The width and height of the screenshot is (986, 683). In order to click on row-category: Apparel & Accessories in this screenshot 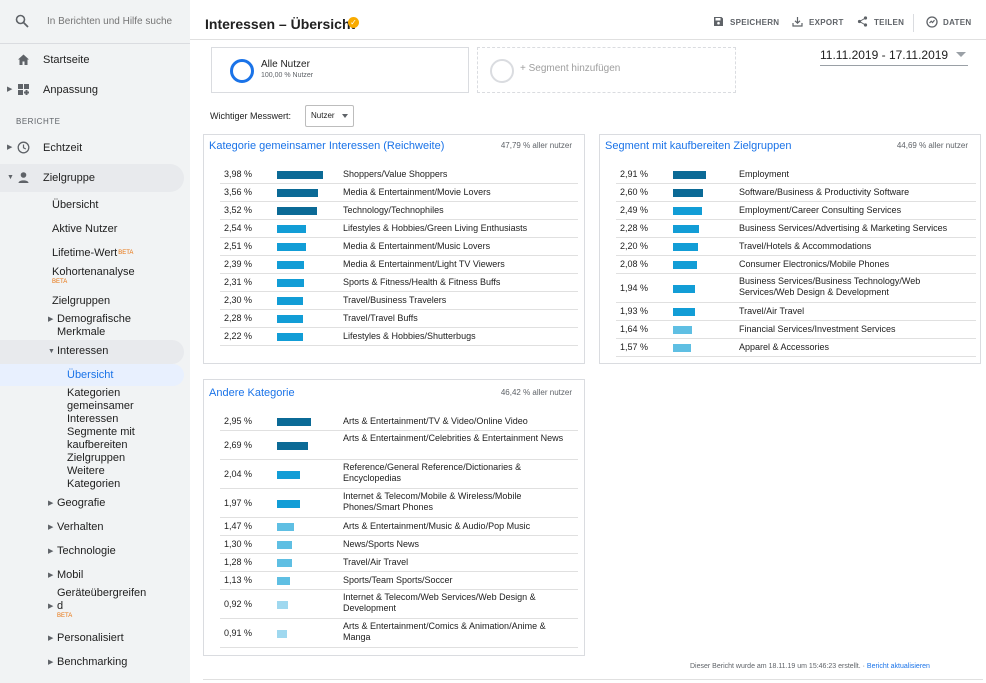, I will do `click(784, 347)`.